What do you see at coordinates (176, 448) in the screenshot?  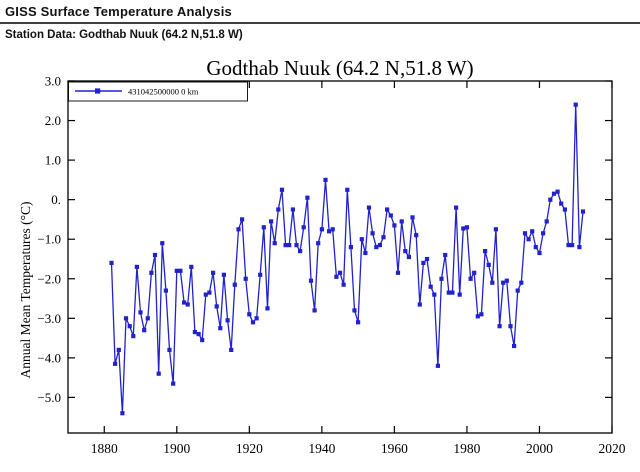 I see `x-tick-label: 1900` at bounding box center [176, 448].